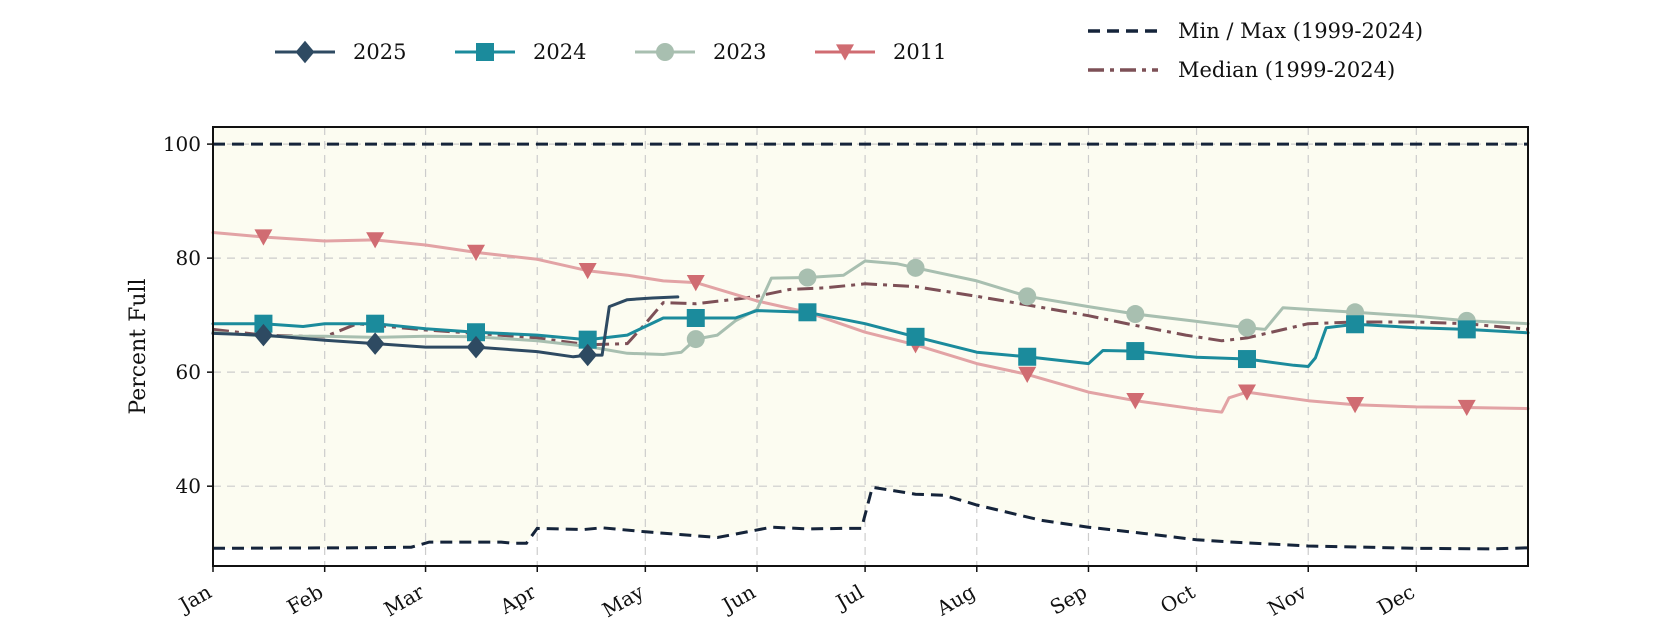  I want to click on legend-item-2025: 2025, so click(340, 52).